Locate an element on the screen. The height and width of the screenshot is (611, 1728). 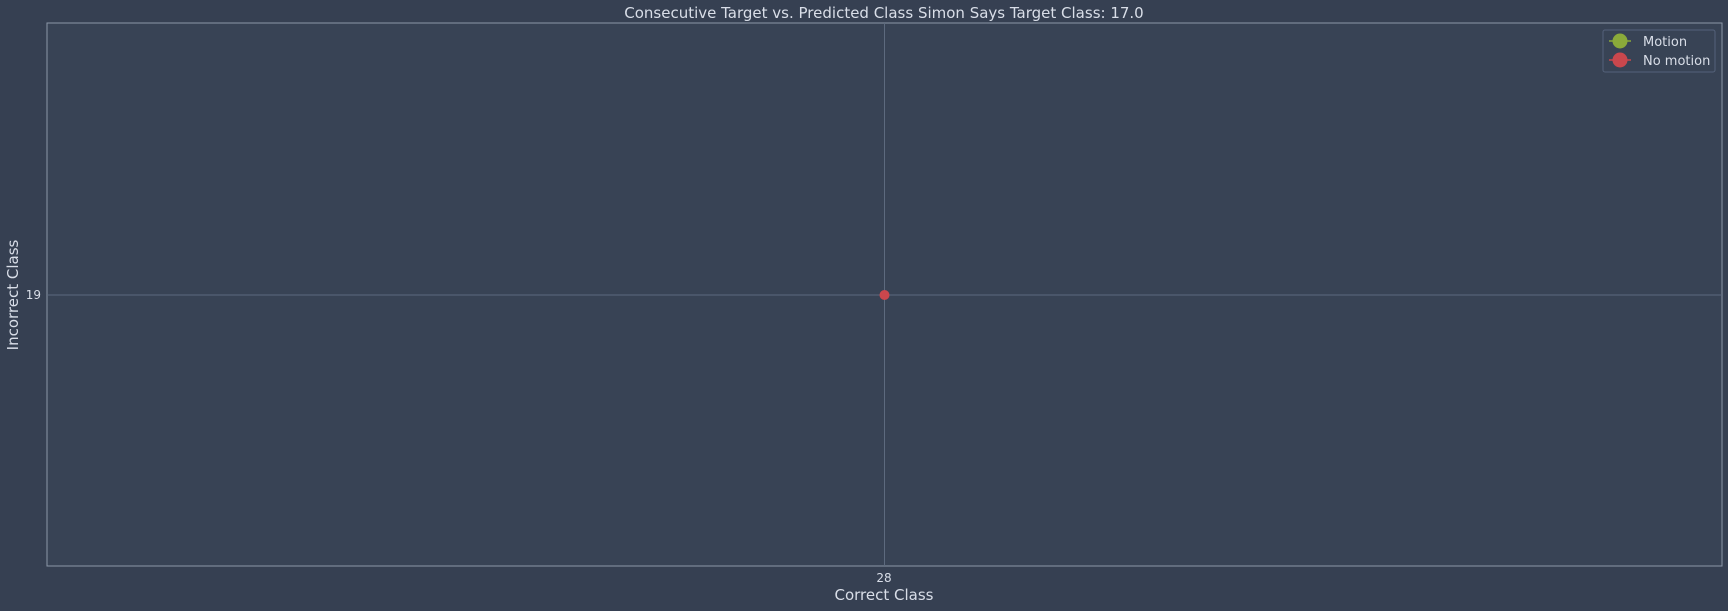
x-tick-label: 28 is located at coordinates (883, 578).